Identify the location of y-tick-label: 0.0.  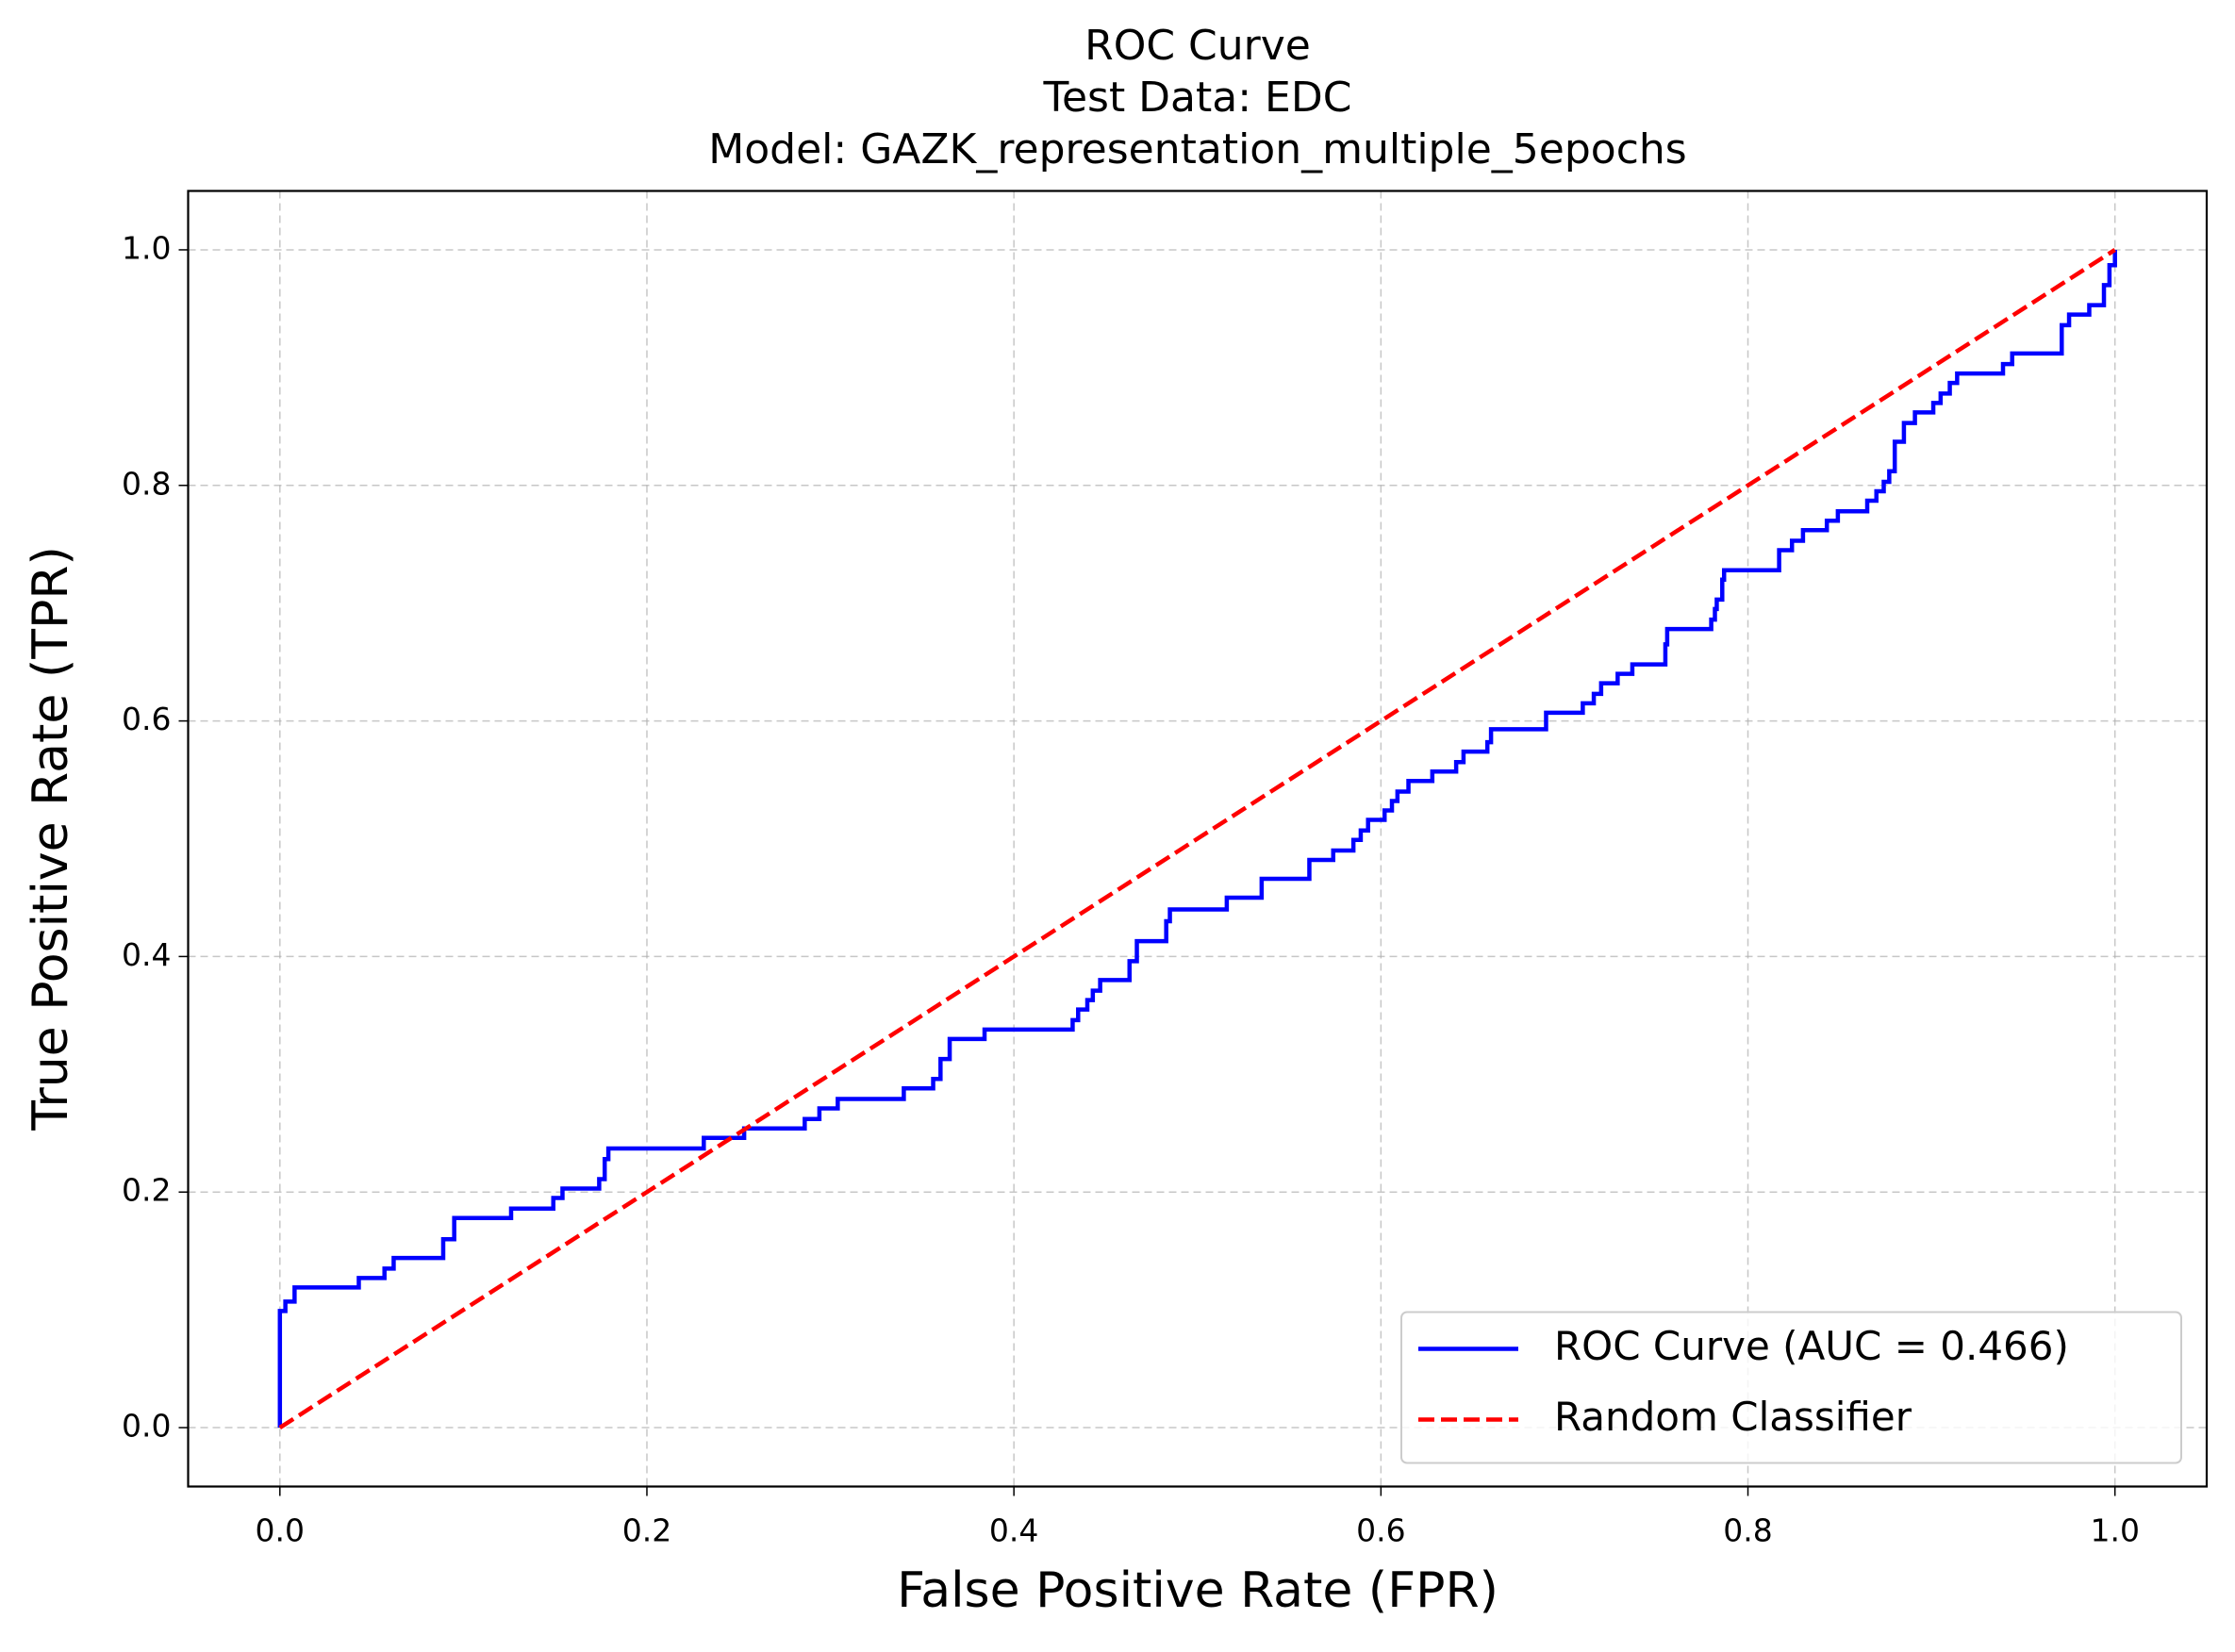
(146, 1426).